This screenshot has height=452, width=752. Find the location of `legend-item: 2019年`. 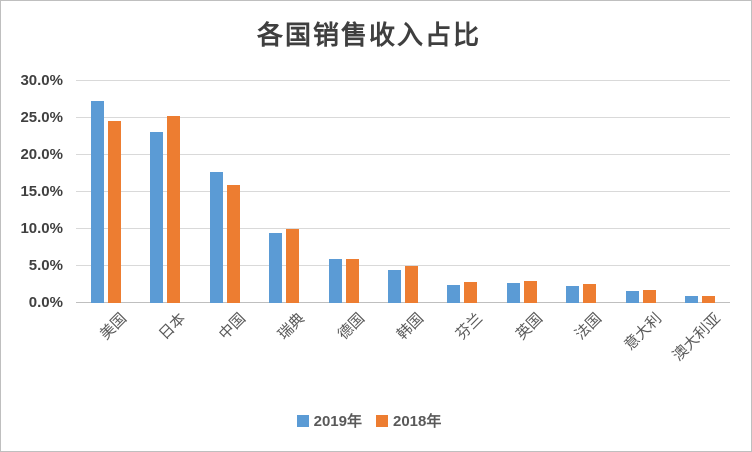

legend-item: 2019年 is located at coordinates (329, 420).